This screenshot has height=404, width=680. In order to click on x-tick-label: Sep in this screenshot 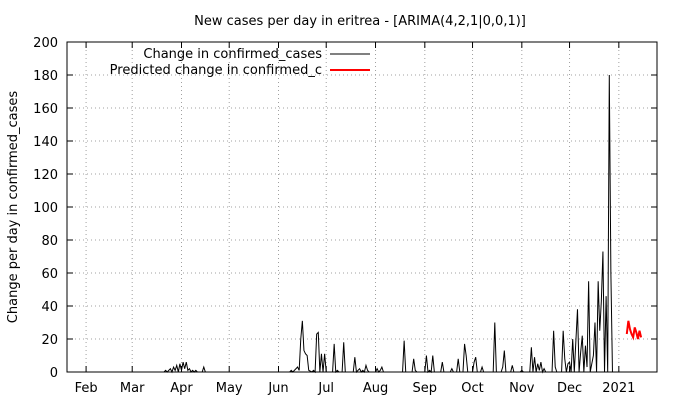, I will do `click(425, 388)`.